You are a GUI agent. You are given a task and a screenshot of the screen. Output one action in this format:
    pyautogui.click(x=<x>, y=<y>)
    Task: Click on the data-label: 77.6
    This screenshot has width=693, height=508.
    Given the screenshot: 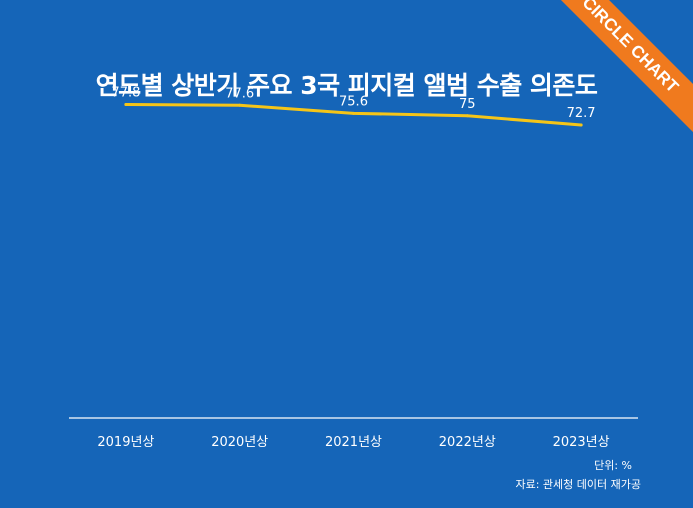 What is the action you would take?
    pyautogui.click(x=239, y=93)
    